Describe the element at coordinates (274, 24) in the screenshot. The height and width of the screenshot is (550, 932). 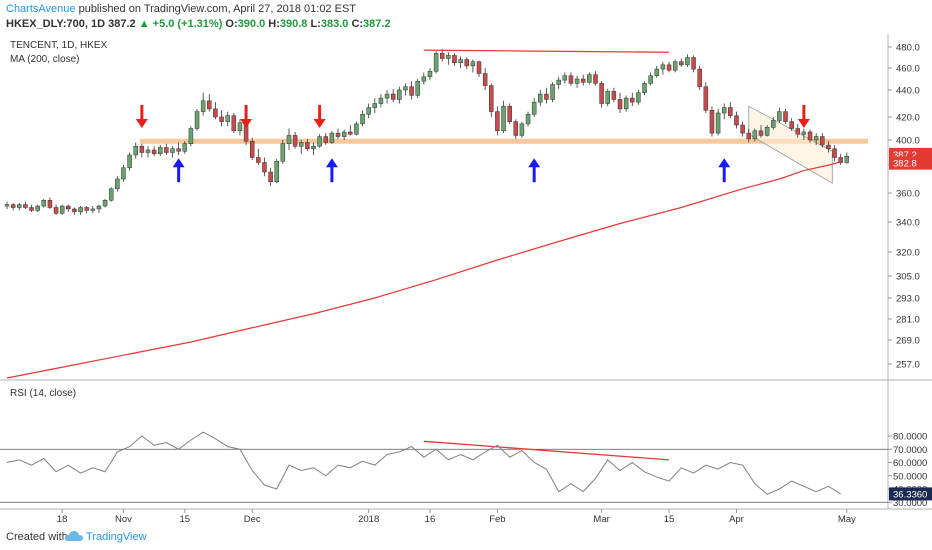
I see `high-label: H:` at that location.